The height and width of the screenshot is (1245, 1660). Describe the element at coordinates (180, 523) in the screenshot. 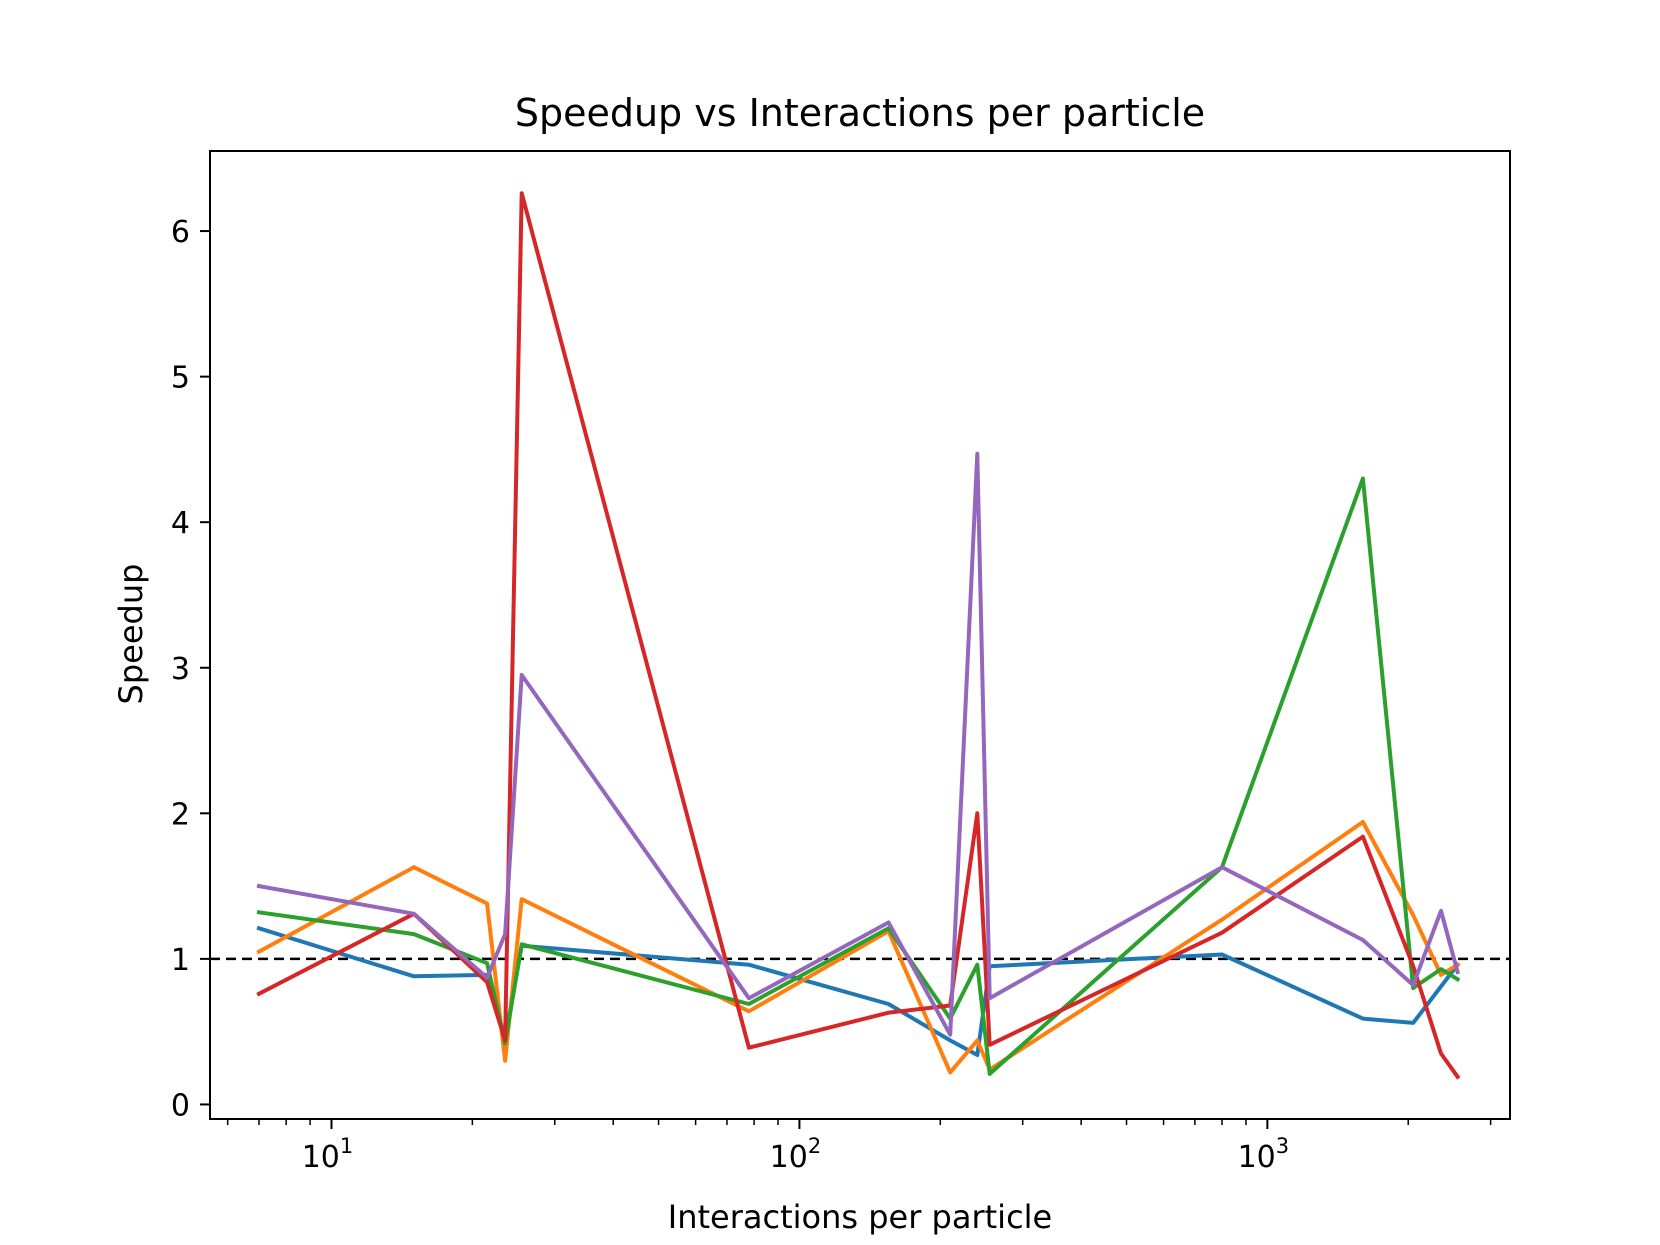

I see `y-tick-label-4: 4` at that location.